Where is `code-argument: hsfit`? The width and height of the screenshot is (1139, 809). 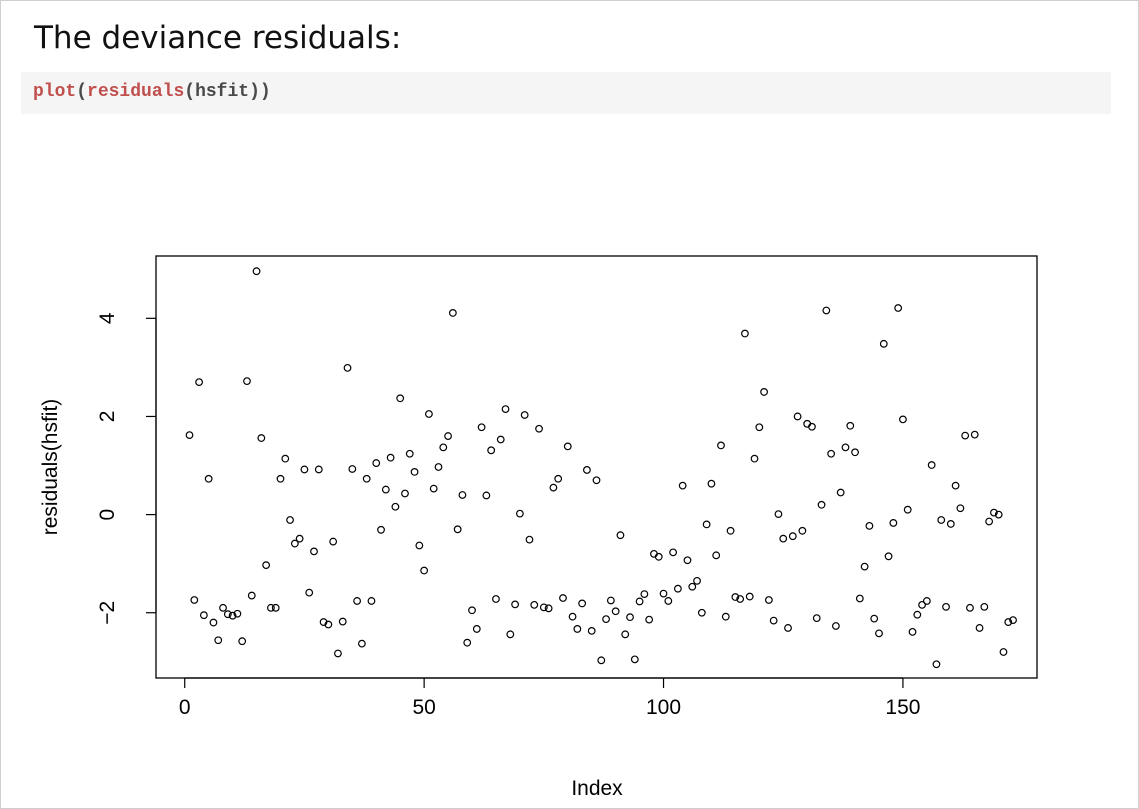
code-argument: hsfit is located at coordinates (222, 92).